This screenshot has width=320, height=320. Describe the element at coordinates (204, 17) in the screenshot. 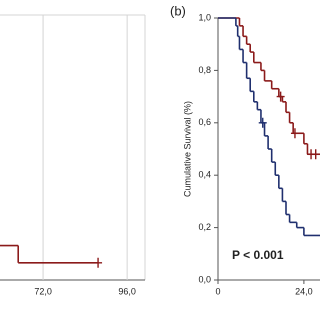

I see `y-tick-label: 1,0` at that location.